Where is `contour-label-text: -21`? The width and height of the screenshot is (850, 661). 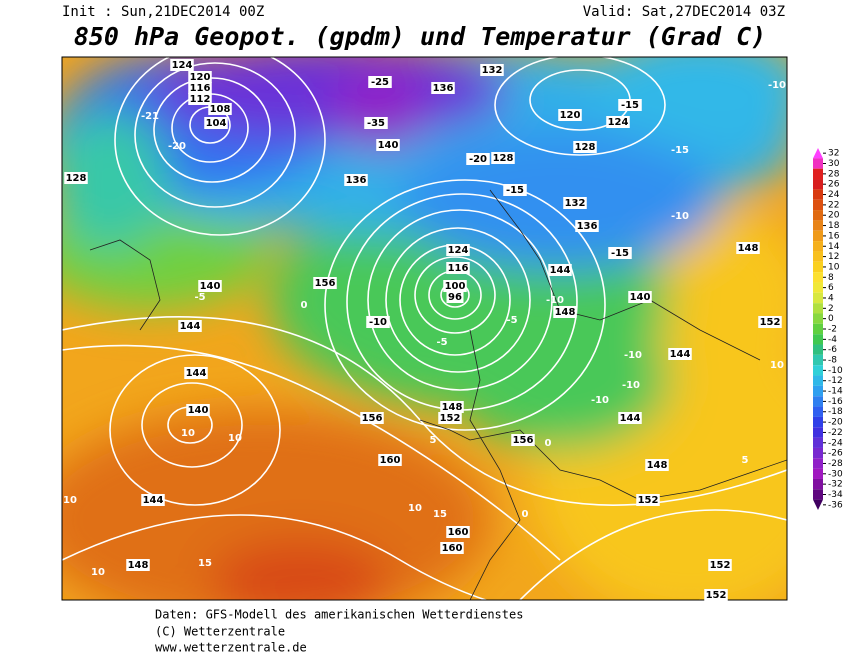 contour-label-text: -21 is located at coordinates (150, 116).